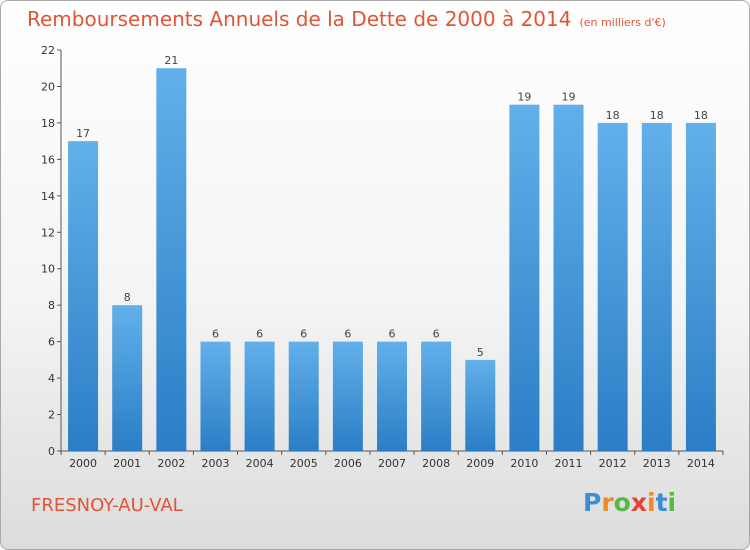  Describe the element at coordinates (48, 123) in the screenshot. I see `y-tick-label: 18` at that location.